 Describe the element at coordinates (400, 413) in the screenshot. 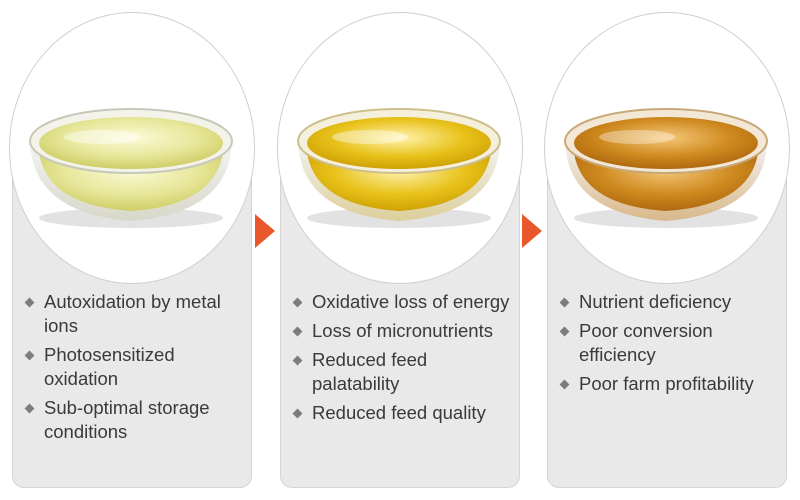

I see `list-item: Reduced feed quality` at that location.